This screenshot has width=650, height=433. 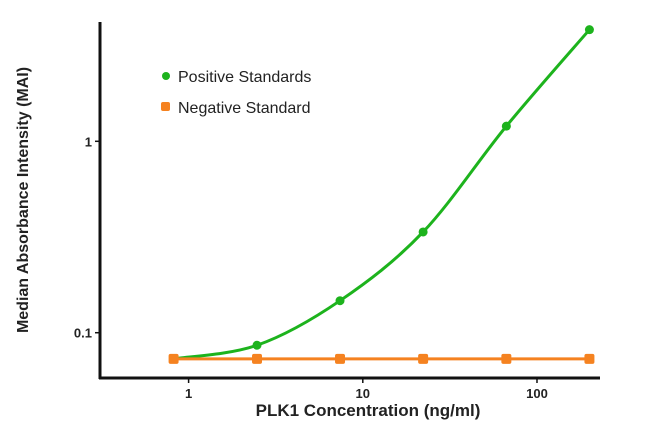 I want to click on x-tick-label: 1, so click(x=188, y=393).